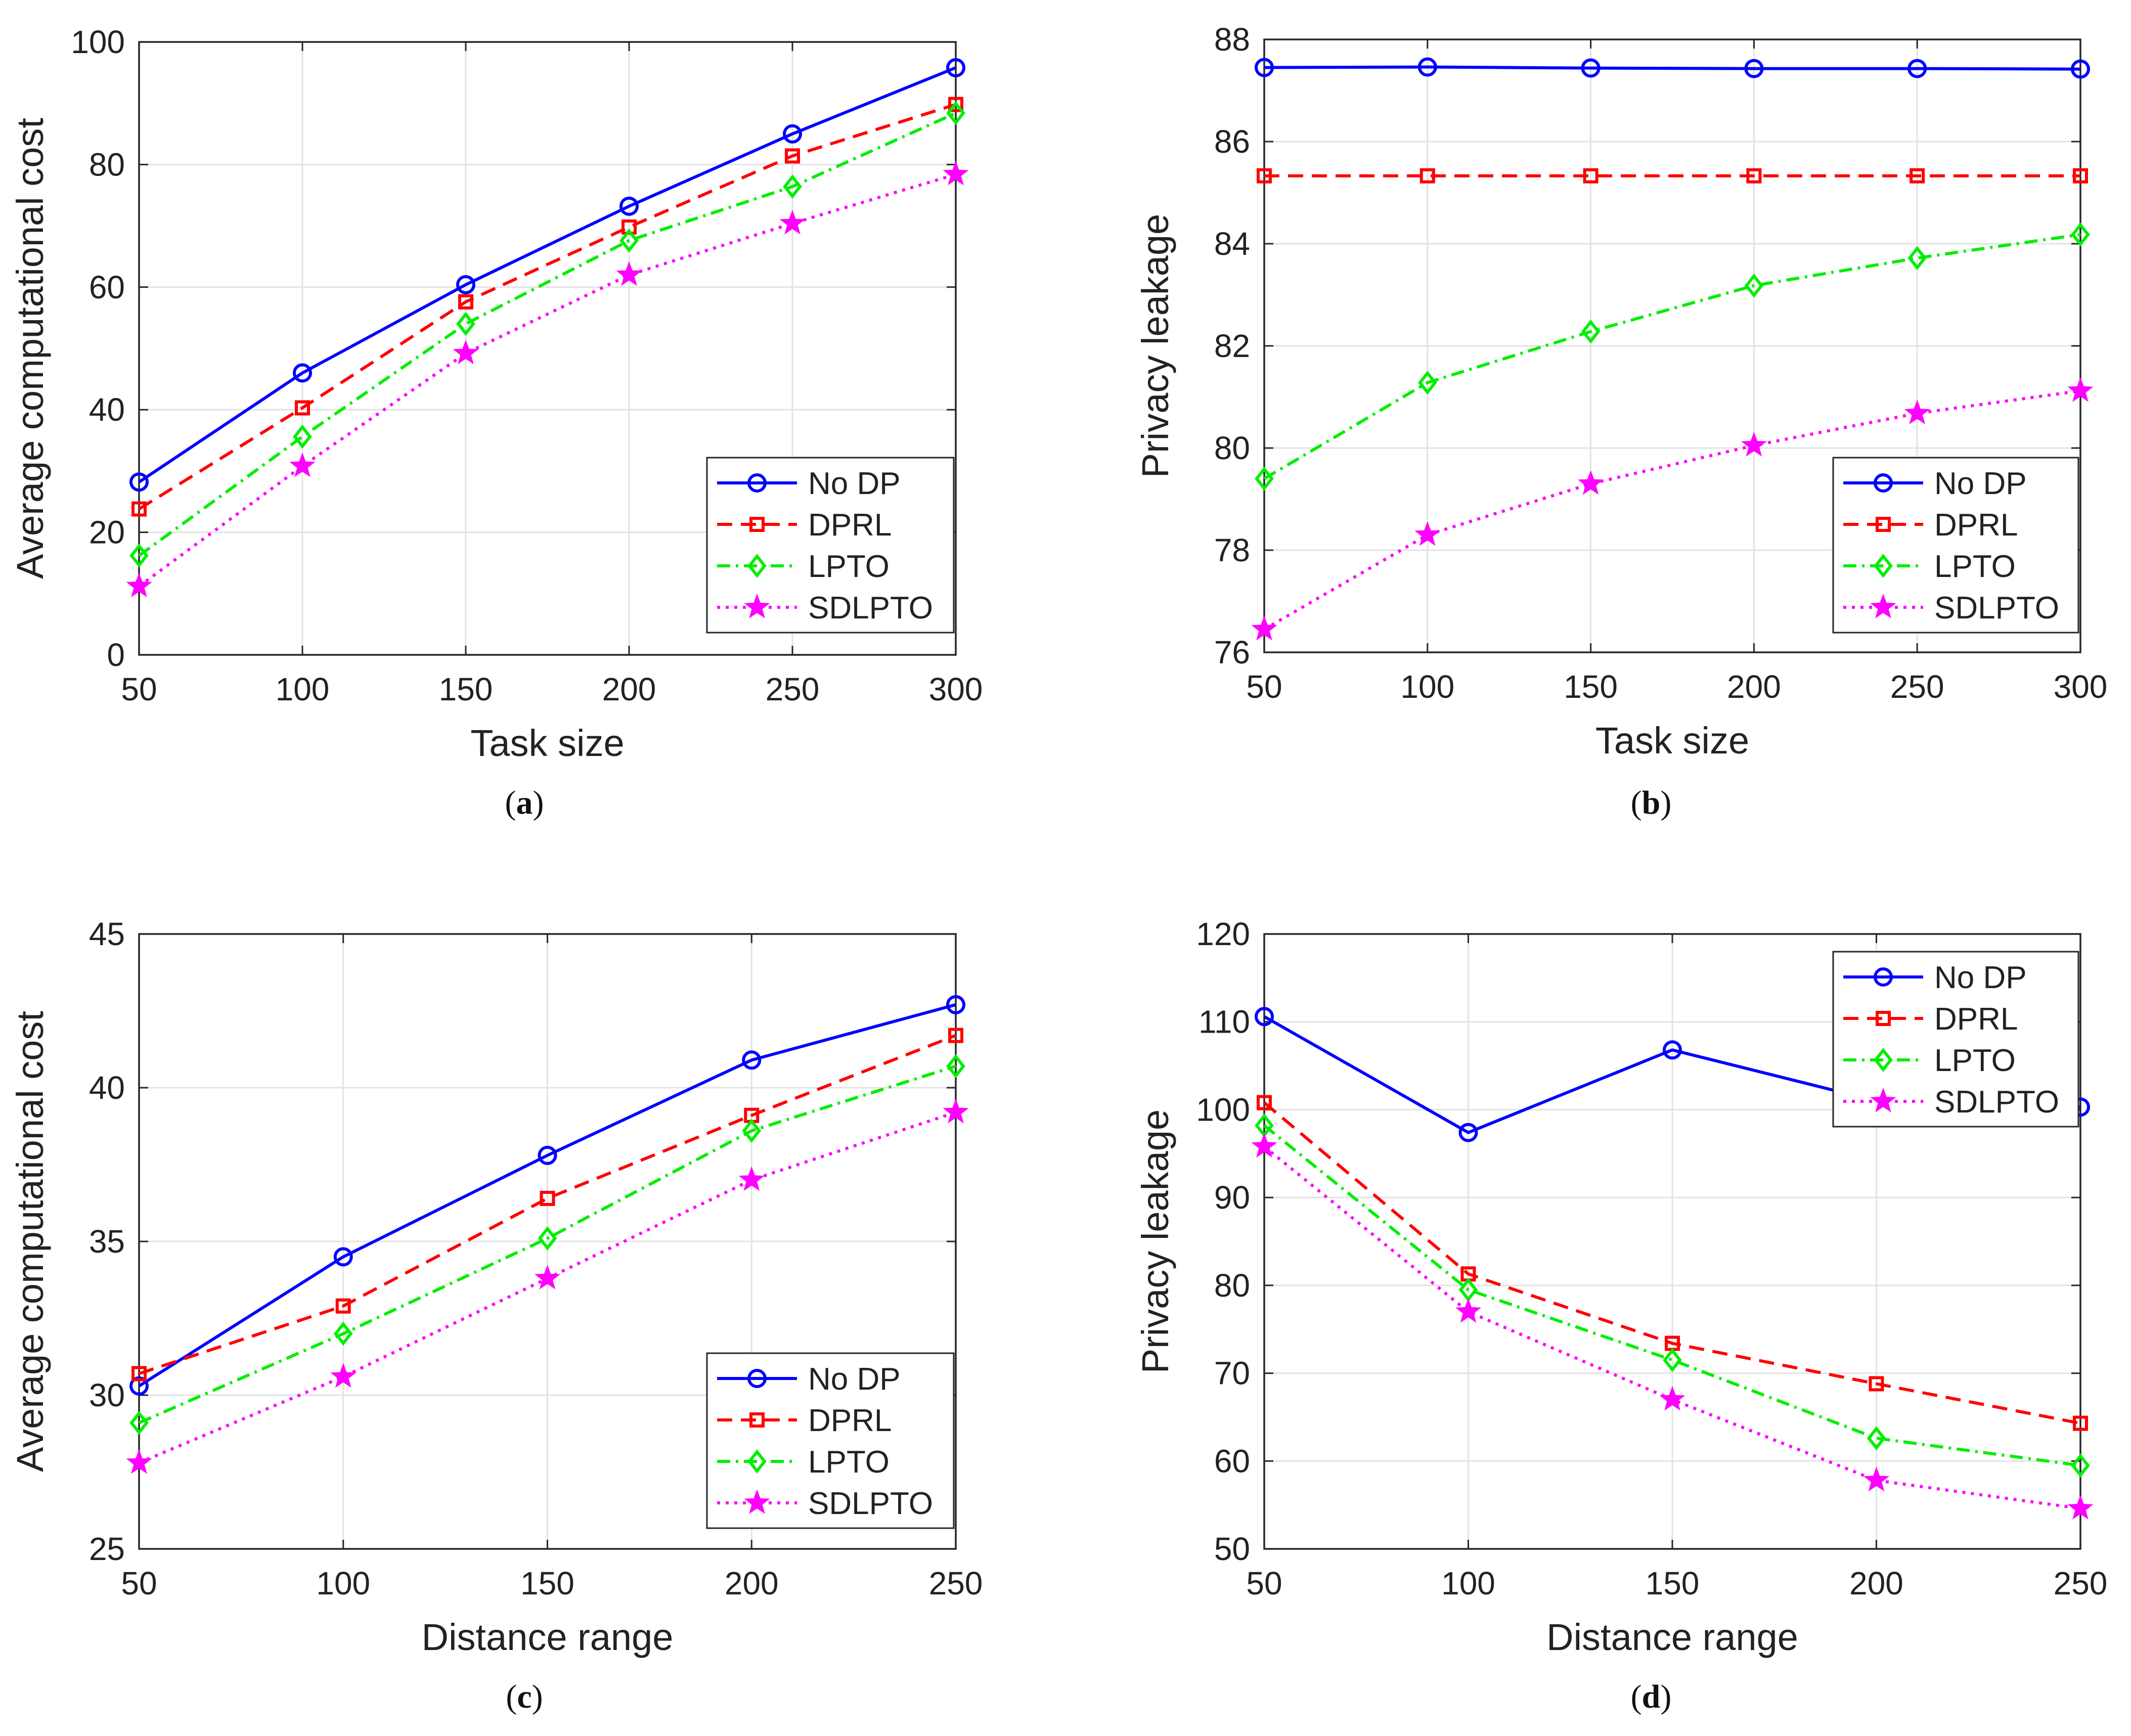 The width and height of the screenshot is (2131, 1736). I want to click on x-tick-label: 250, so click(1917, 687).